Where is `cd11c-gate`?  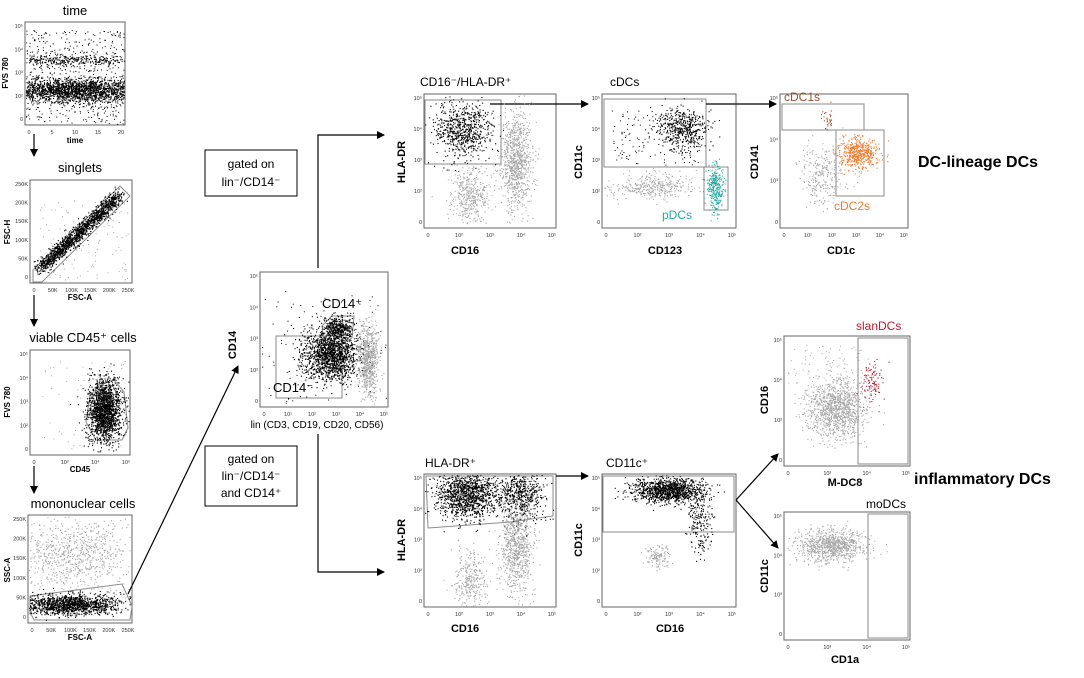 cd11c-gate is located at coordinates (668, 504).